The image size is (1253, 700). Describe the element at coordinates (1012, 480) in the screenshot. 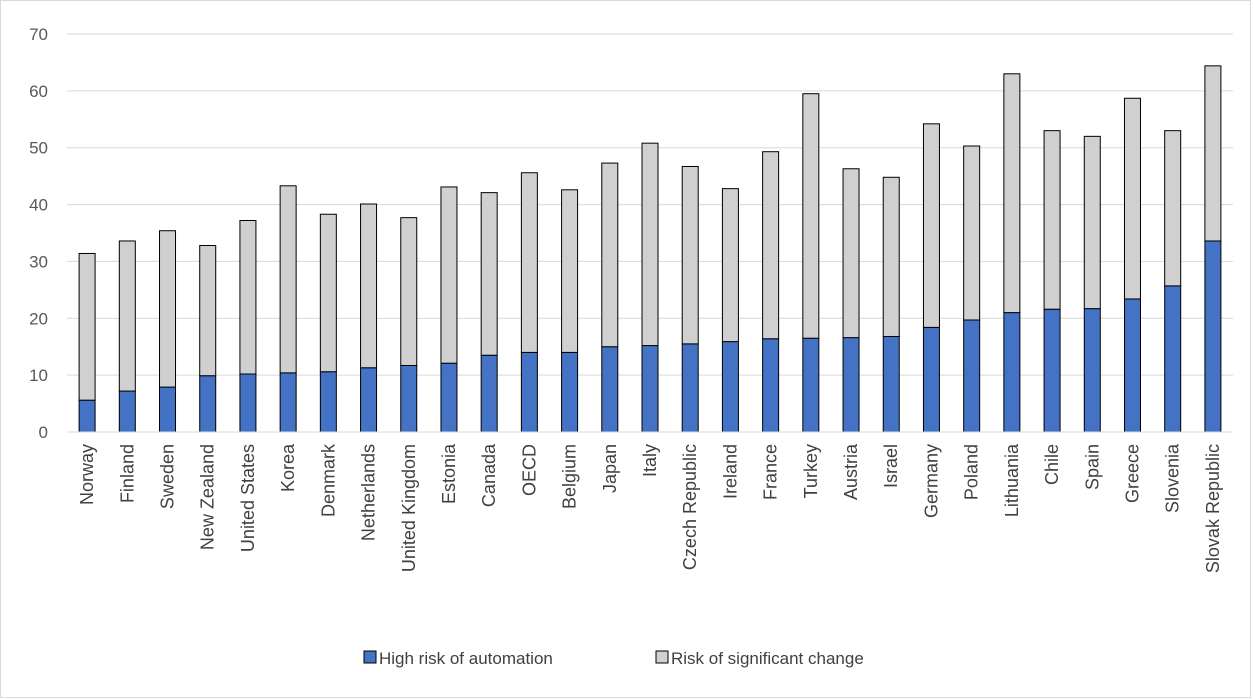

I see `x-category-label-lithuania: Lithuania` at that location.